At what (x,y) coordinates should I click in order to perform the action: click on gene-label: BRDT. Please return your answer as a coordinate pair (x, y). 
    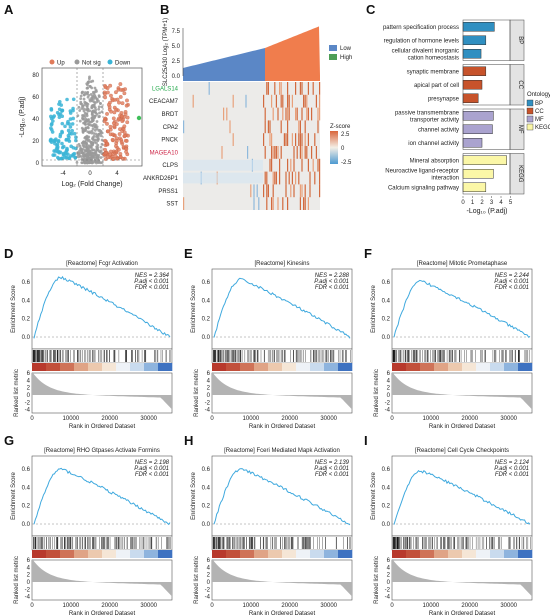
    Looking at the image, I should click on (170, 115).